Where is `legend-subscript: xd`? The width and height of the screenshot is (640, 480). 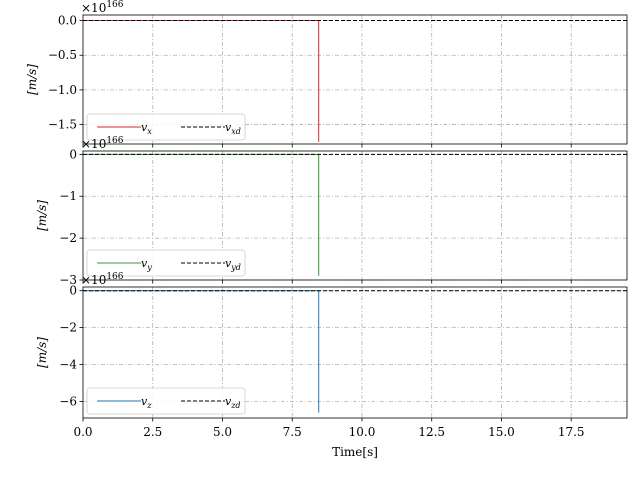
legend-subscript: xd is located at coordinates (236, 131).